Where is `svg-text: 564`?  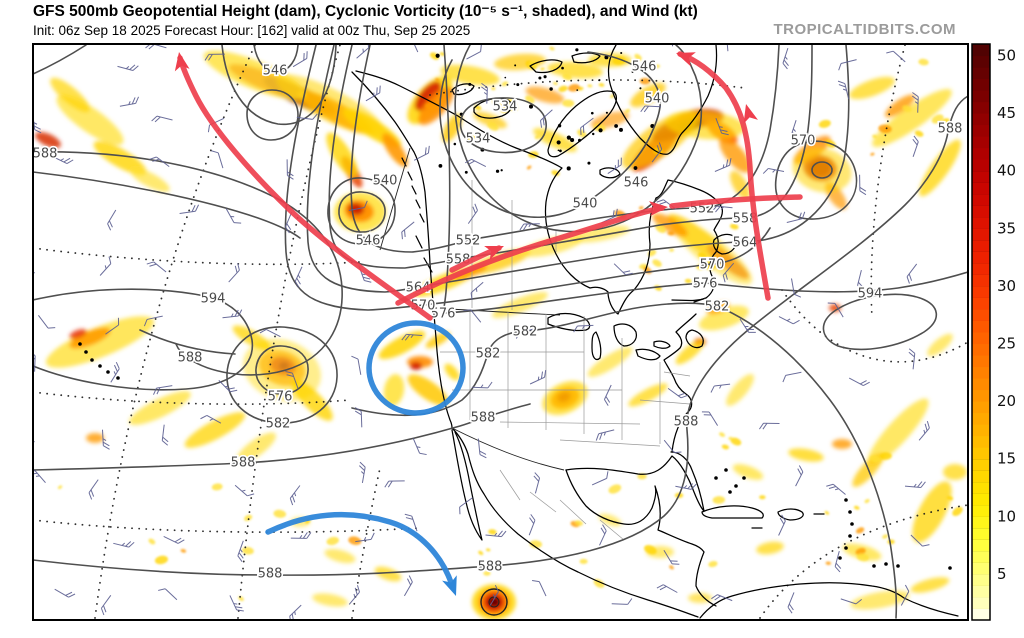 svg-text: 564 is located at coordinates (745, 243).